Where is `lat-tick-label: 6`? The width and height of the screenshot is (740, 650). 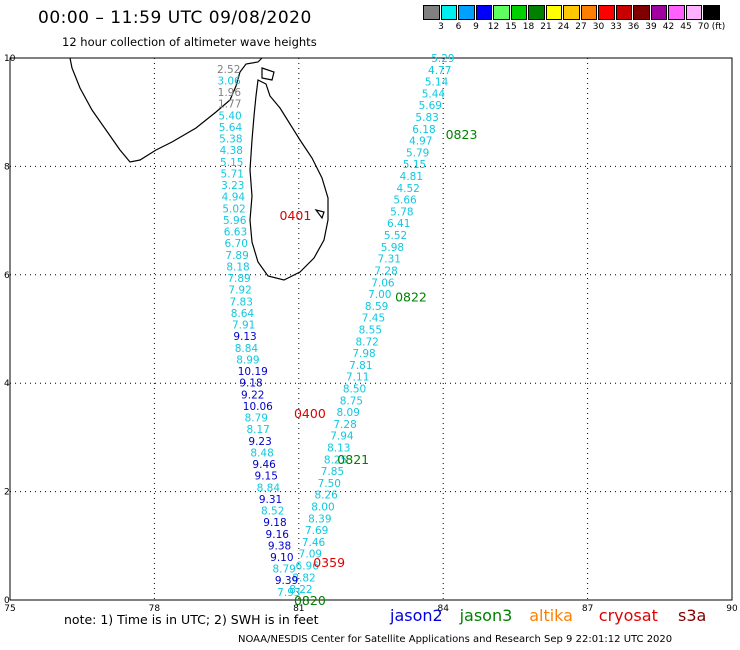
lat-tick-label: 6 is located at coordinates (7, 276).